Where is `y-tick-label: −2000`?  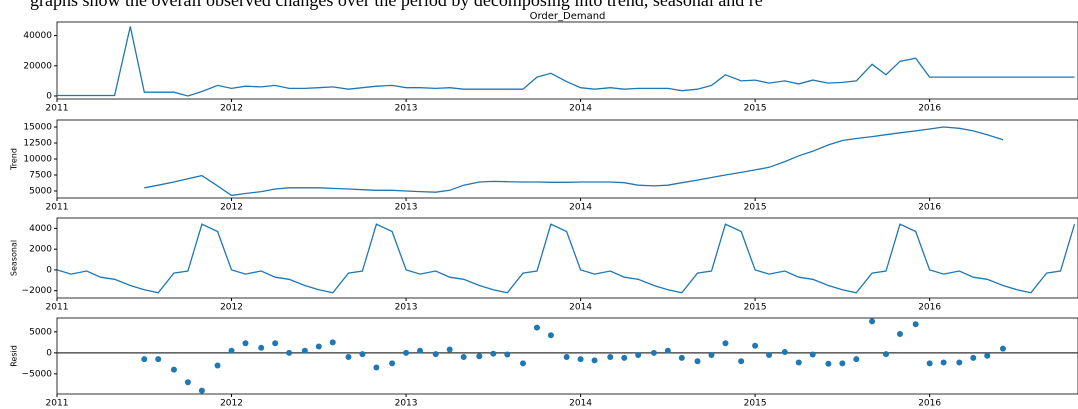 y-tick-label: −2000 is located at coordinates (37, 291).